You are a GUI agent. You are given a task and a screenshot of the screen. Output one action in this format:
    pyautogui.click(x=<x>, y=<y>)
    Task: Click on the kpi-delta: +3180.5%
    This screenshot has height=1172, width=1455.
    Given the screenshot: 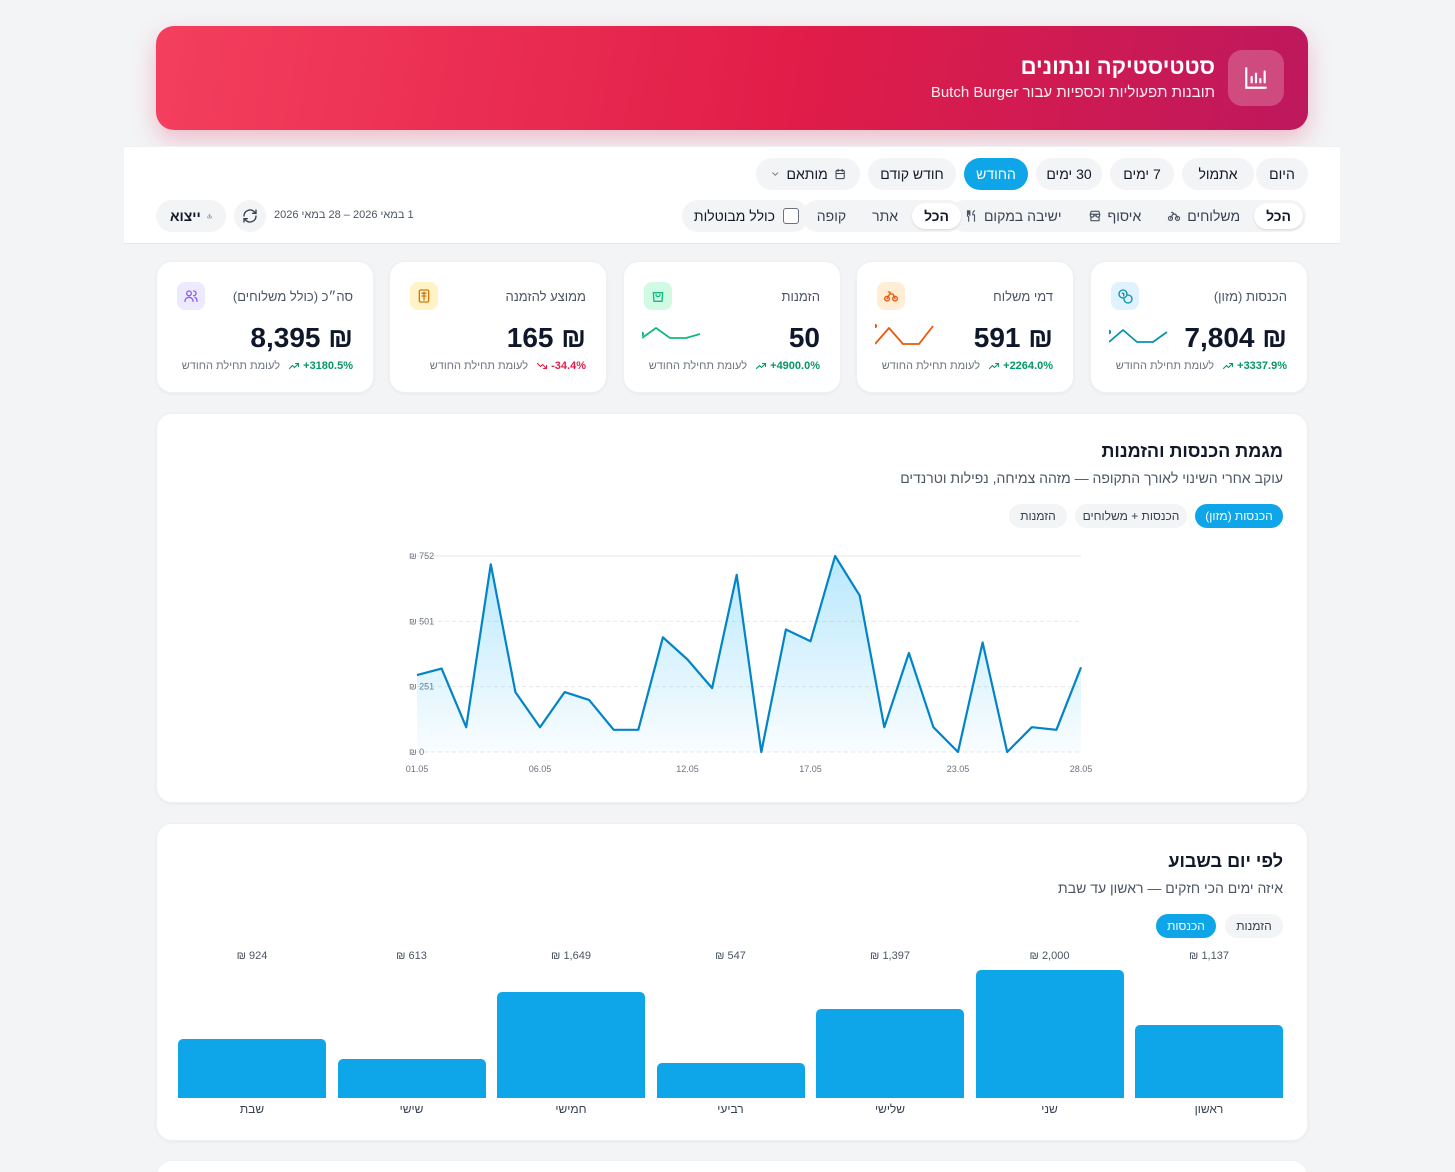 What is the action you would take?
    pyautogui.click(x=320, y=366)
    